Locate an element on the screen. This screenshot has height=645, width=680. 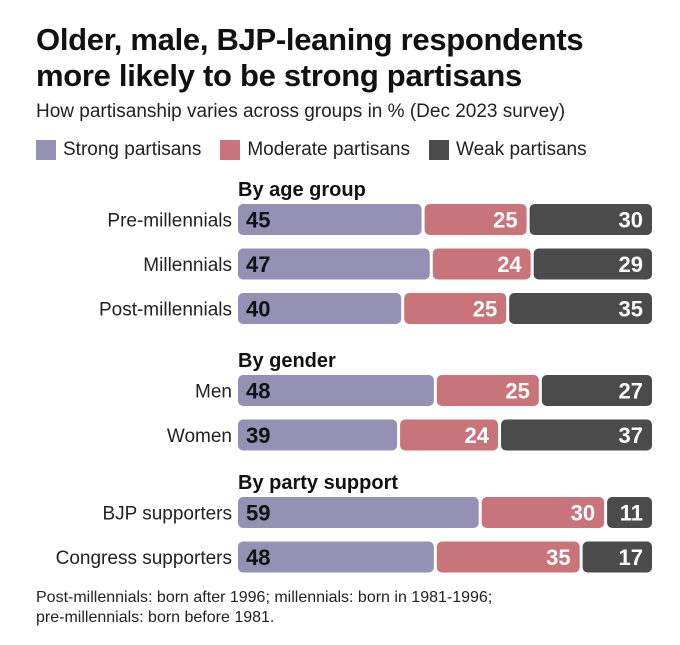
data-label-strong: 40 is located at coordinates (258, 309).